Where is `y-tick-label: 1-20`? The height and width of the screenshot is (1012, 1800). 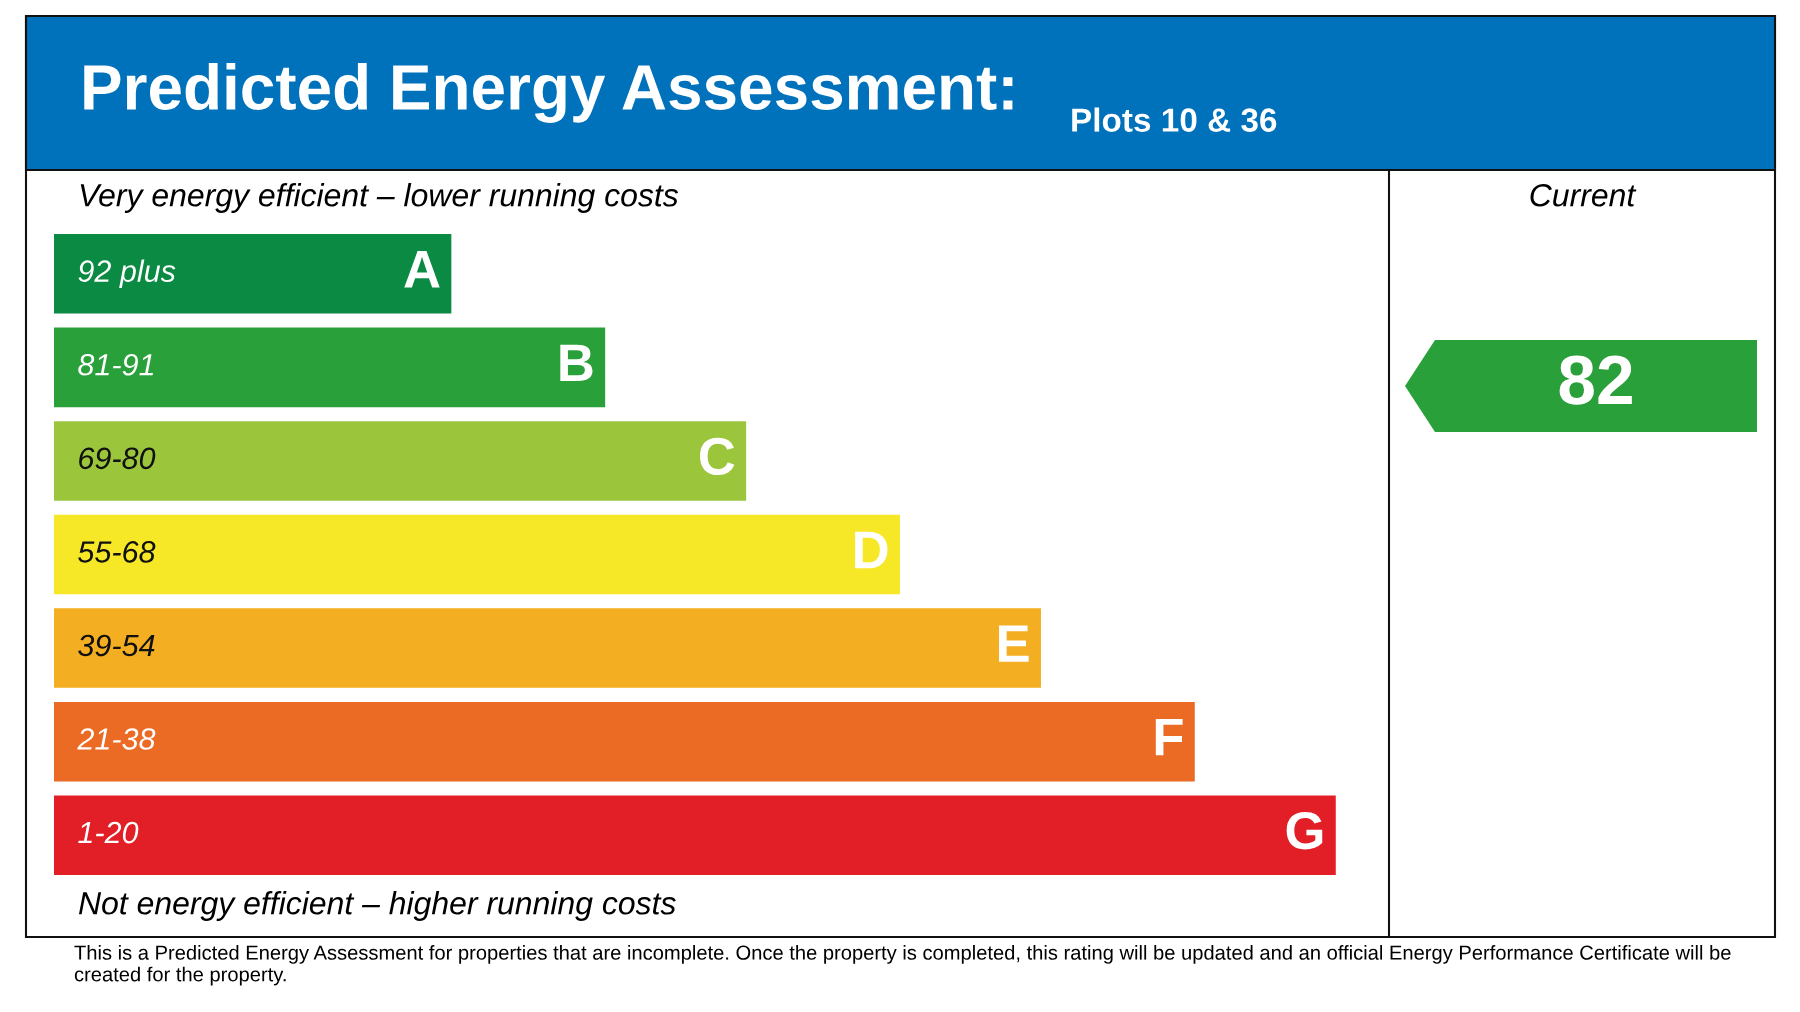
y-tick-label: 1-20 is located at coordinates (108, 832).